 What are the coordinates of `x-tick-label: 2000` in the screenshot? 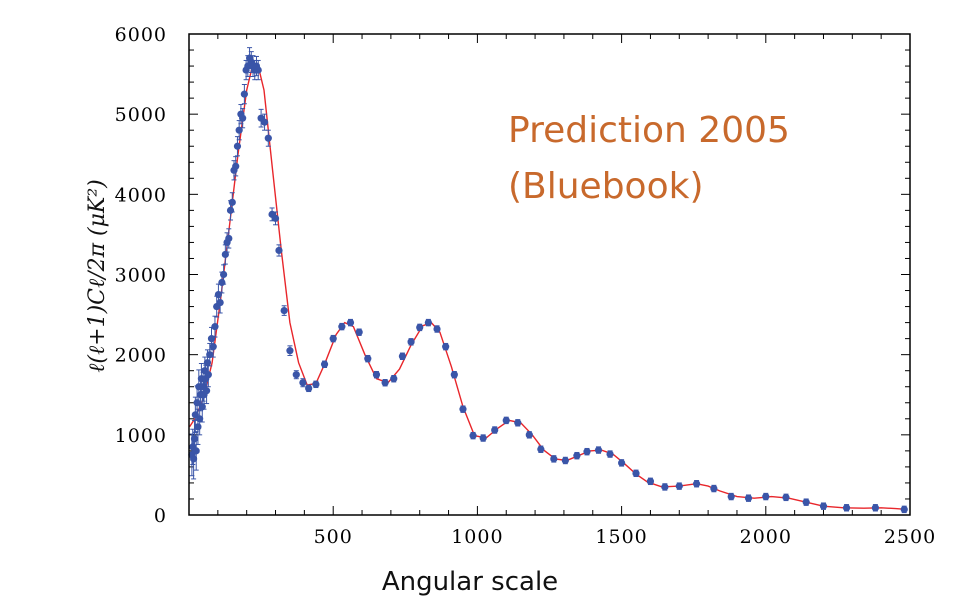 It's located at (766, 537).